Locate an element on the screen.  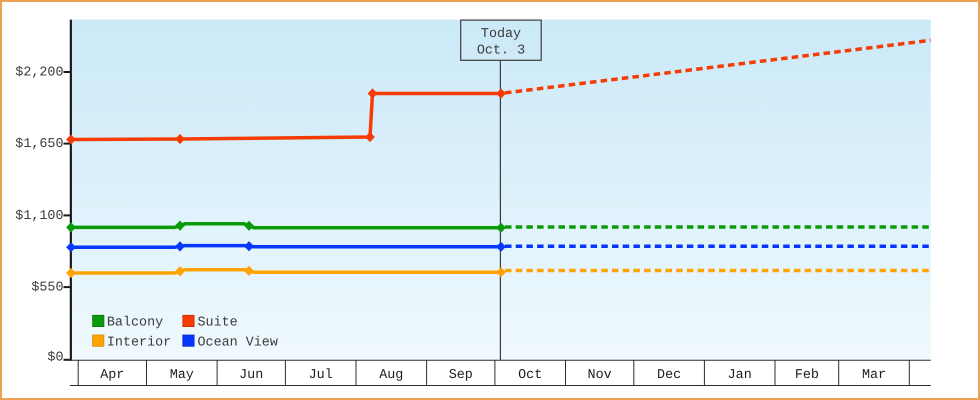
svg-text: Aug is located at coordinates (391, 375).